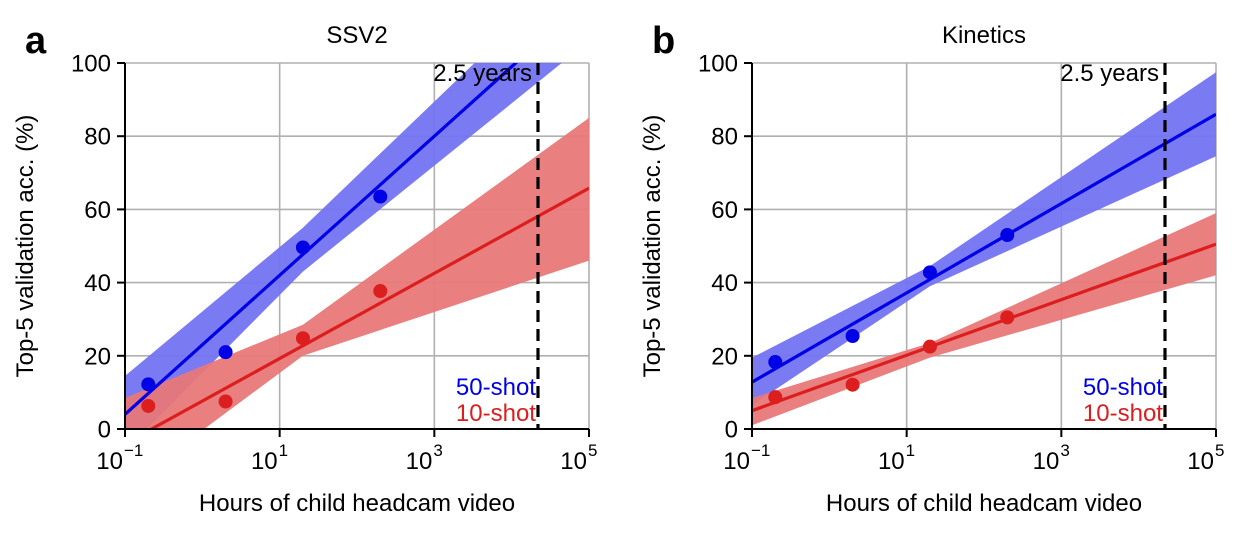 The width and height of the screenshot is (1259, 539). I want to click on panel-label: a, so click(36, 41).